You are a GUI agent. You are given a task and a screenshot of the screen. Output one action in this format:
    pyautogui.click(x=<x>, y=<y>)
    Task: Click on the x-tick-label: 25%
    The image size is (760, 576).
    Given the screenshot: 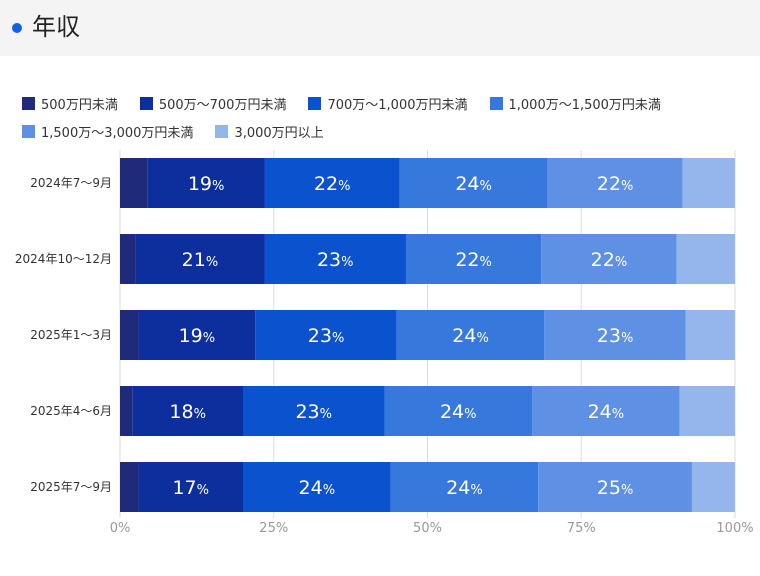 What is the action you would take?
    pyautogui.click(x=273, y=528)
    